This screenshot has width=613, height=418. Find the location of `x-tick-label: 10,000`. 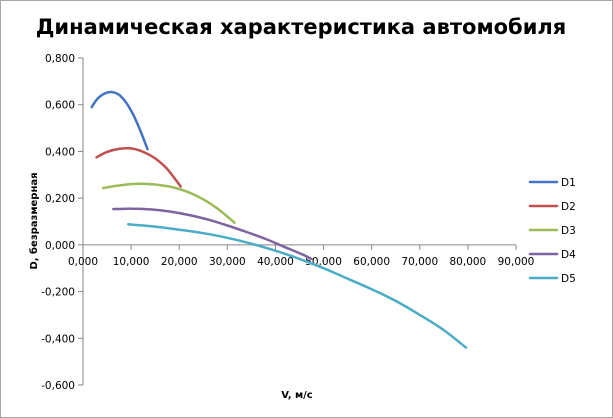

x-tick-label: 10,000 is located at coordinates (131, 262).